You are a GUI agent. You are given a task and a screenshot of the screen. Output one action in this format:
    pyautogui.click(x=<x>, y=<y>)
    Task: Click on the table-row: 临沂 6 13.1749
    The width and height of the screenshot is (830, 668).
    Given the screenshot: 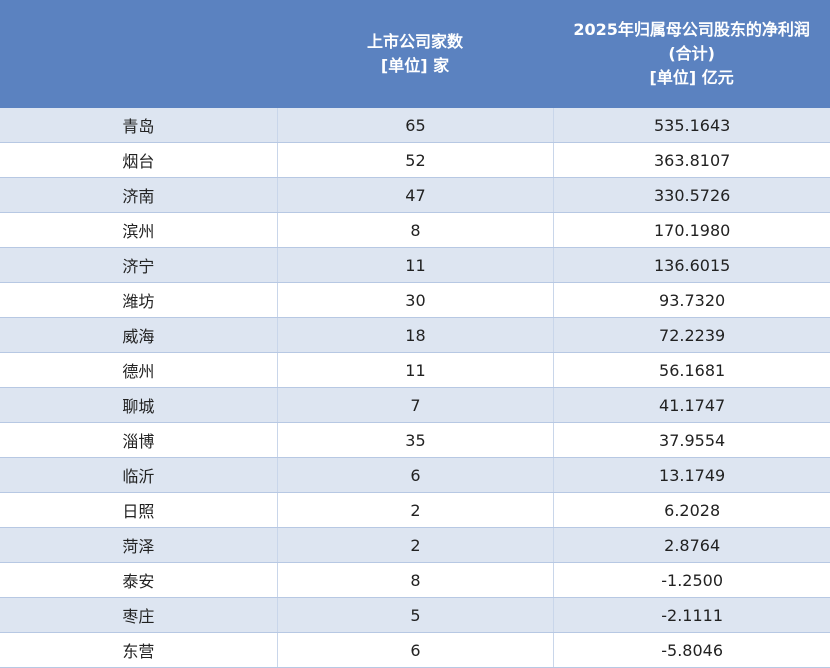 What is the action you would take?
    pyautogui.click(x=415, y=475)
    